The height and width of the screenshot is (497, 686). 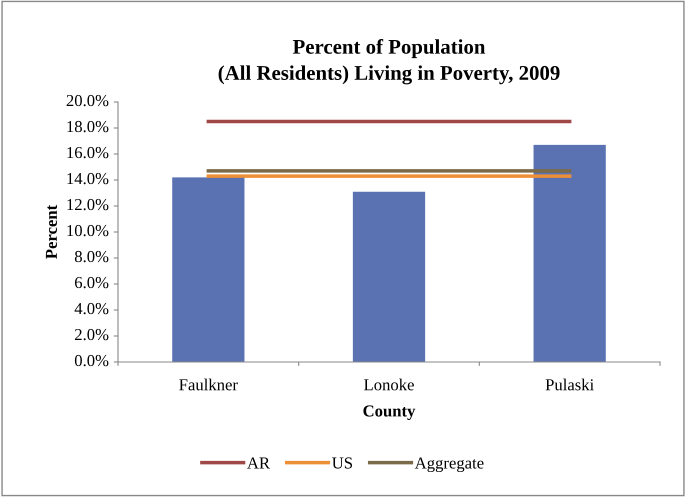 I want to click on y-axis-title: Percent, so click(x=51, y=231).